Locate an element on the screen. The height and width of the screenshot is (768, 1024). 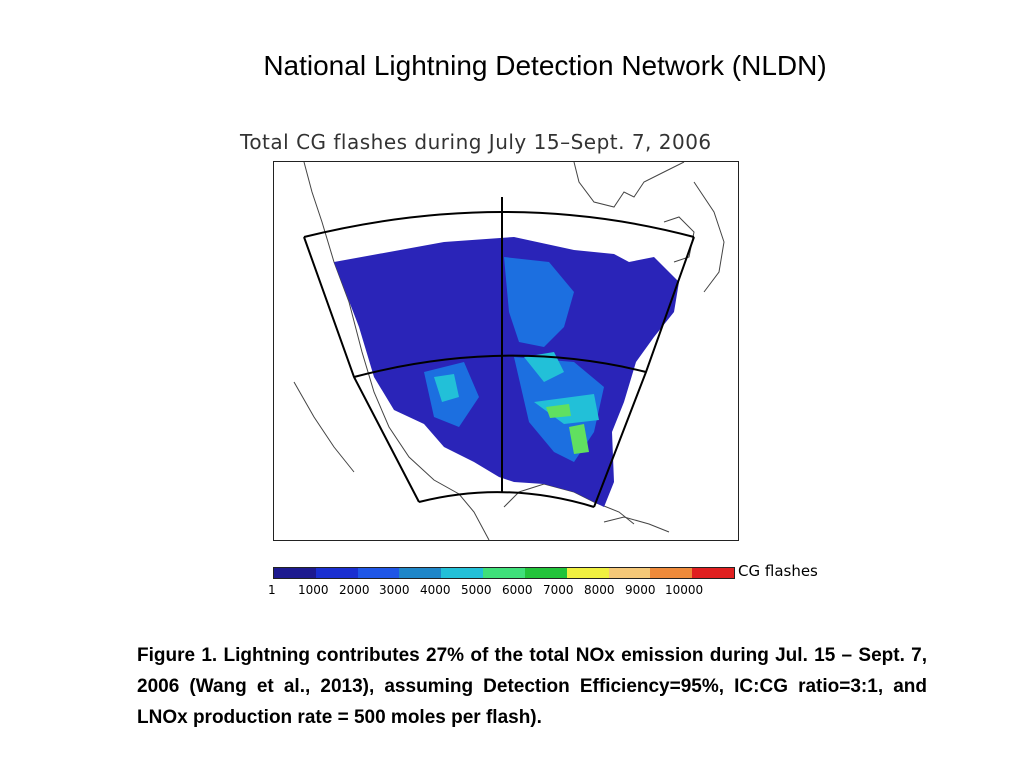
colorbar-tick: 10000 is located at coordinates (684, 590).